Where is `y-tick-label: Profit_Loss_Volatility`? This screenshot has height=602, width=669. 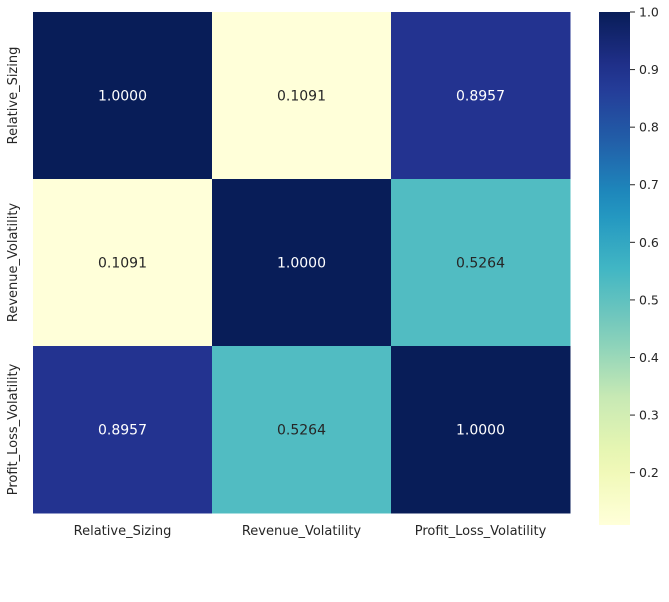
y-tick-label: Profit_Loss_Volatility is located at coordinates (13, 429).